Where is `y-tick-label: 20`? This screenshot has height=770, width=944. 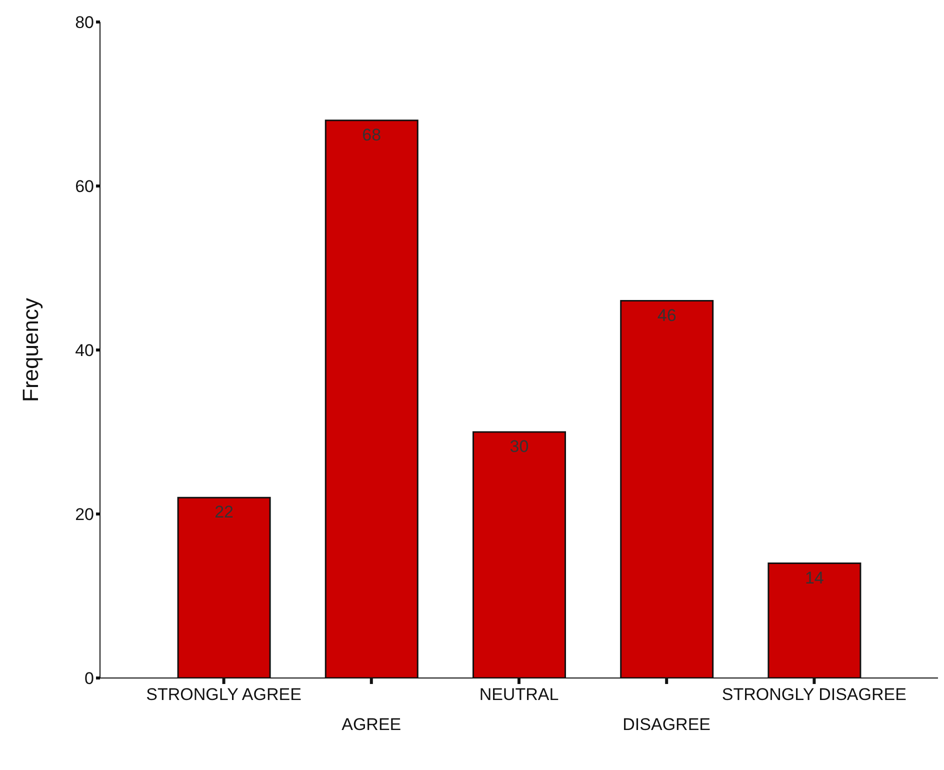
y-tick-label: 20 is located at coordinates (84, 514).